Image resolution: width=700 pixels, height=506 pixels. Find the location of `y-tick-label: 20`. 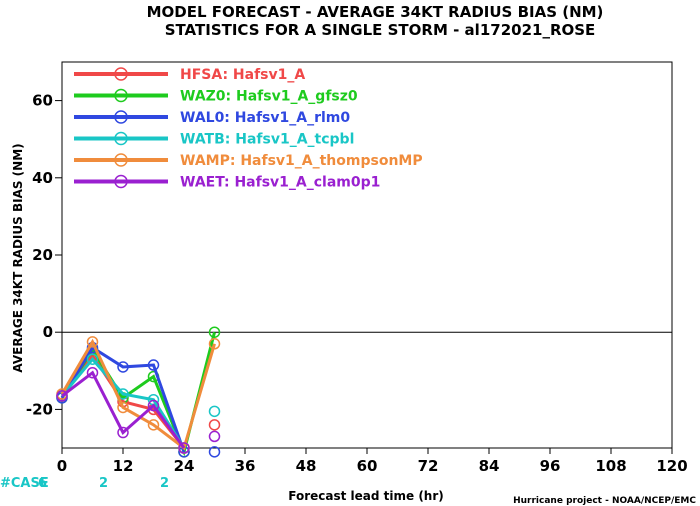

y-tick-label: 20 is located at coordinates (42, 255).